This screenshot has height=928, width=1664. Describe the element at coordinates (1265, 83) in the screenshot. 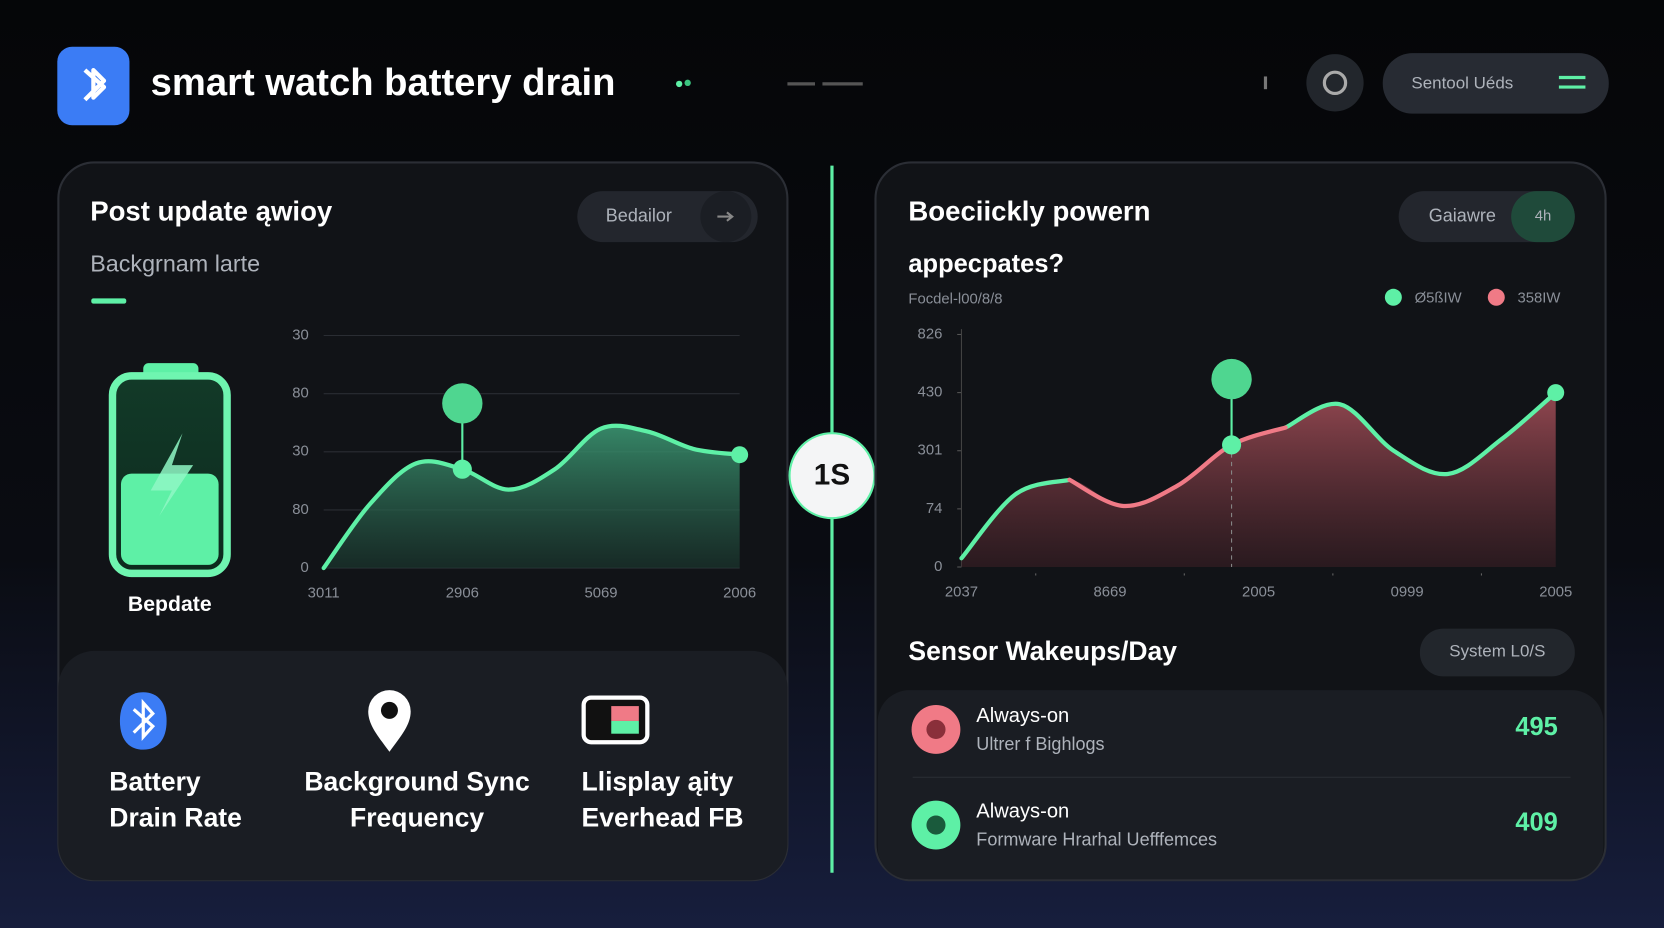

I see `separator` at that location.